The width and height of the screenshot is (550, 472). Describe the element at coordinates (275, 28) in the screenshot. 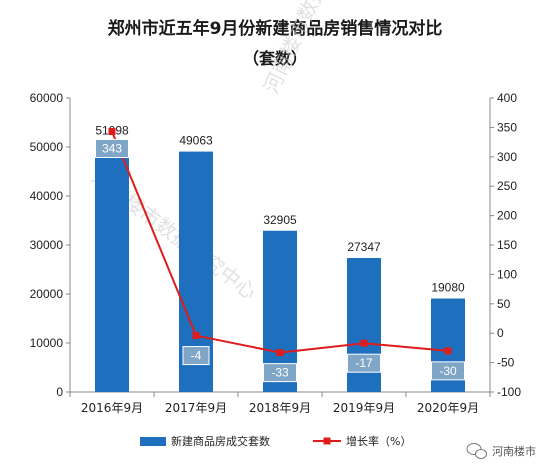

I see `chart-title: 郑州市近五年9月份新建商品房销售情况对比` at that location.